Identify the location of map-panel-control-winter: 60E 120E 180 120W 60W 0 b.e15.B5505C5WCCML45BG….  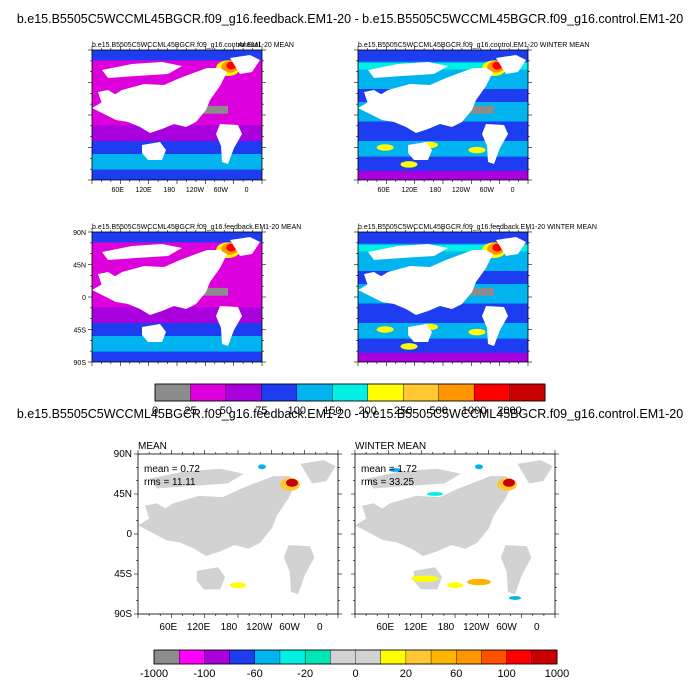
(471, 118).